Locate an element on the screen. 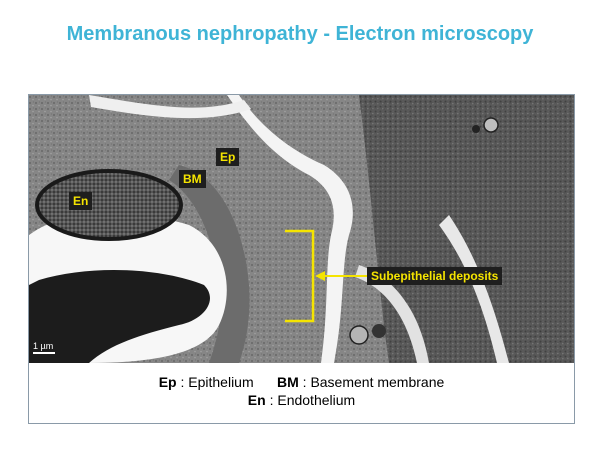 The width and height of the screenshot is (600, 450). legend-bm-text: Basement membrane is located at coordinates (377, 382).